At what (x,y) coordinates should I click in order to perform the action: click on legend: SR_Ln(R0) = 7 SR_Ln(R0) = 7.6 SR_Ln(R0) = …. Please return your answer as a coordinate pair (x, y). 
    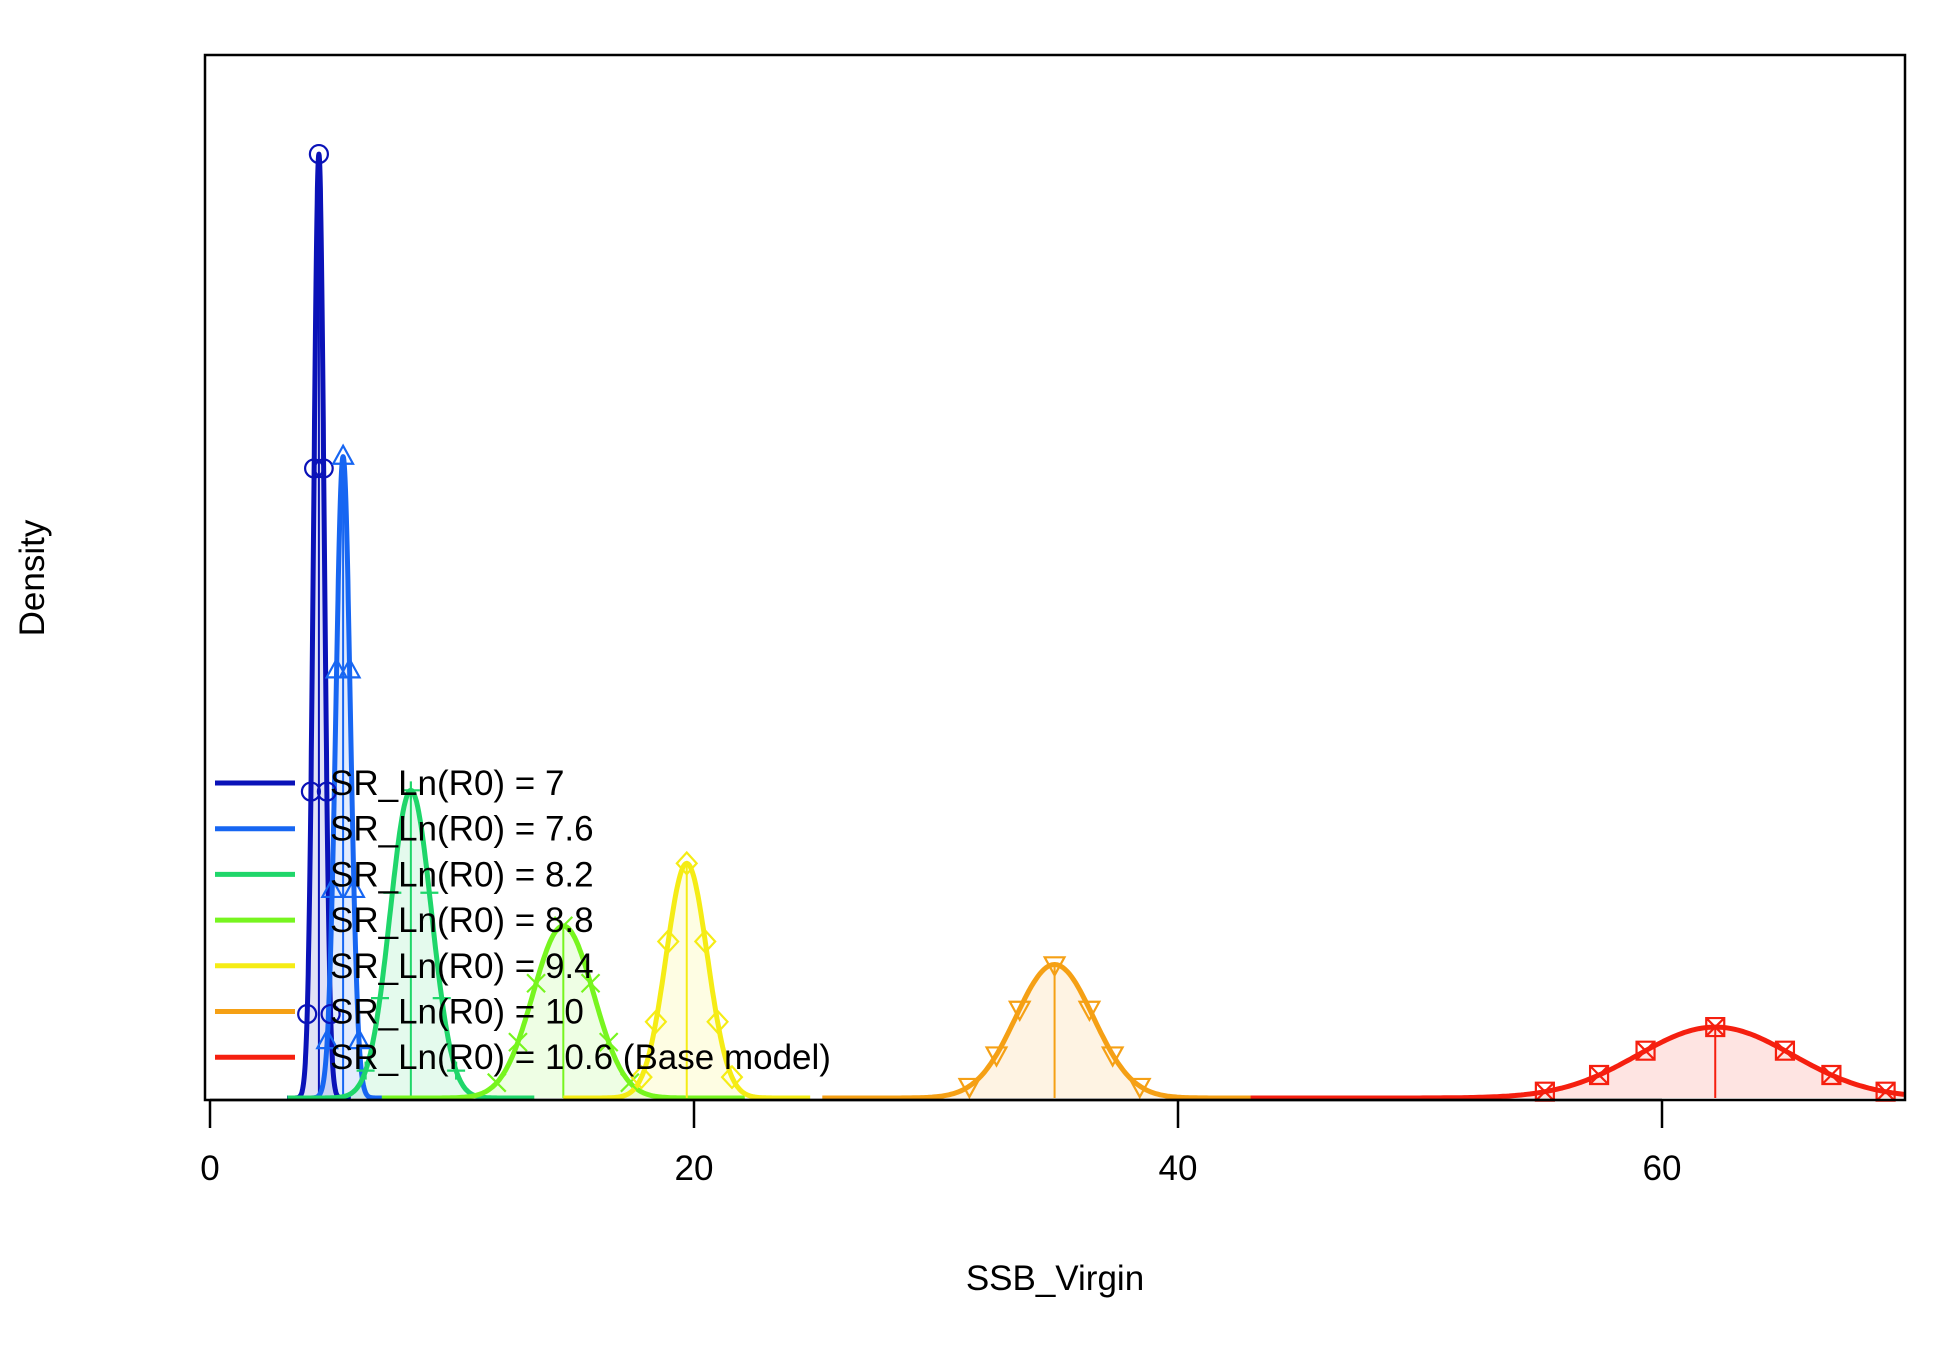
    Looking at the image, I should click on (523, 920).